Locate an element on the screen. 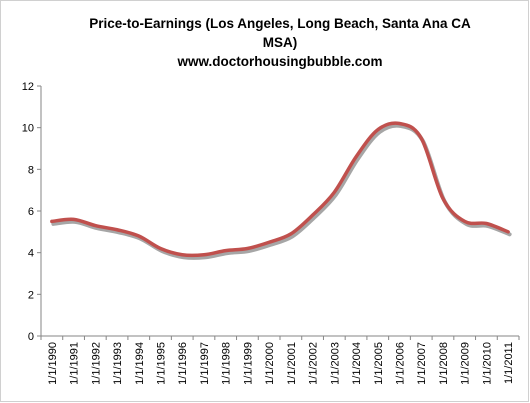  x-tick-label: 1/1/2011 is located at coordinates (509, 363).